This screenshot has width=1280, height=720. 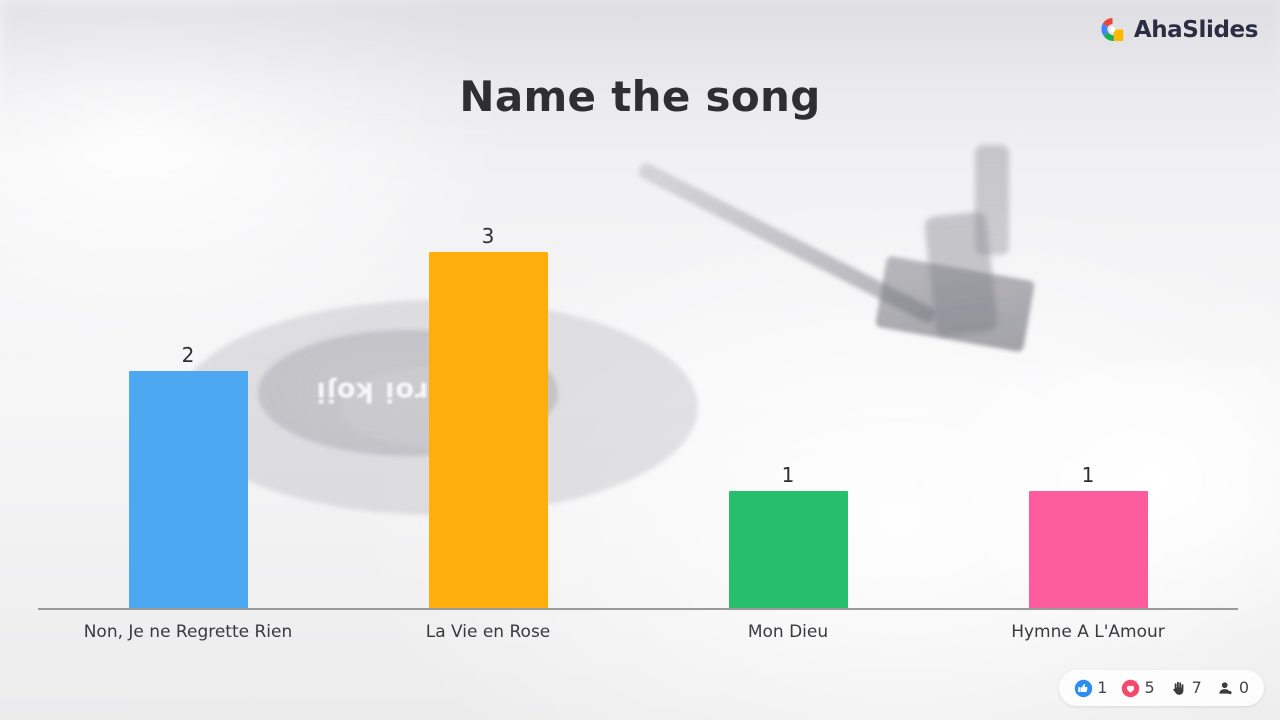 I want to click on chart-x-axis-line, so click(x=638, y=609).